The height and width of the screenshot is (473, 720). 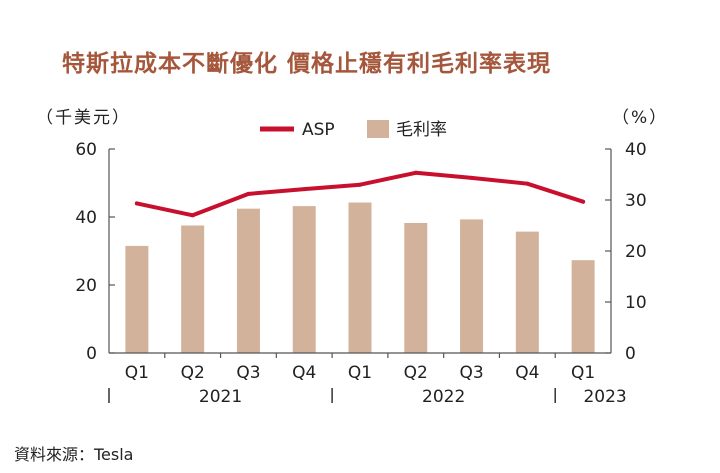 What do you see at coordinates (636, 150) in the screenshot?
I see `right-axis-tick-label: 40` at bounding box center [636, 150].